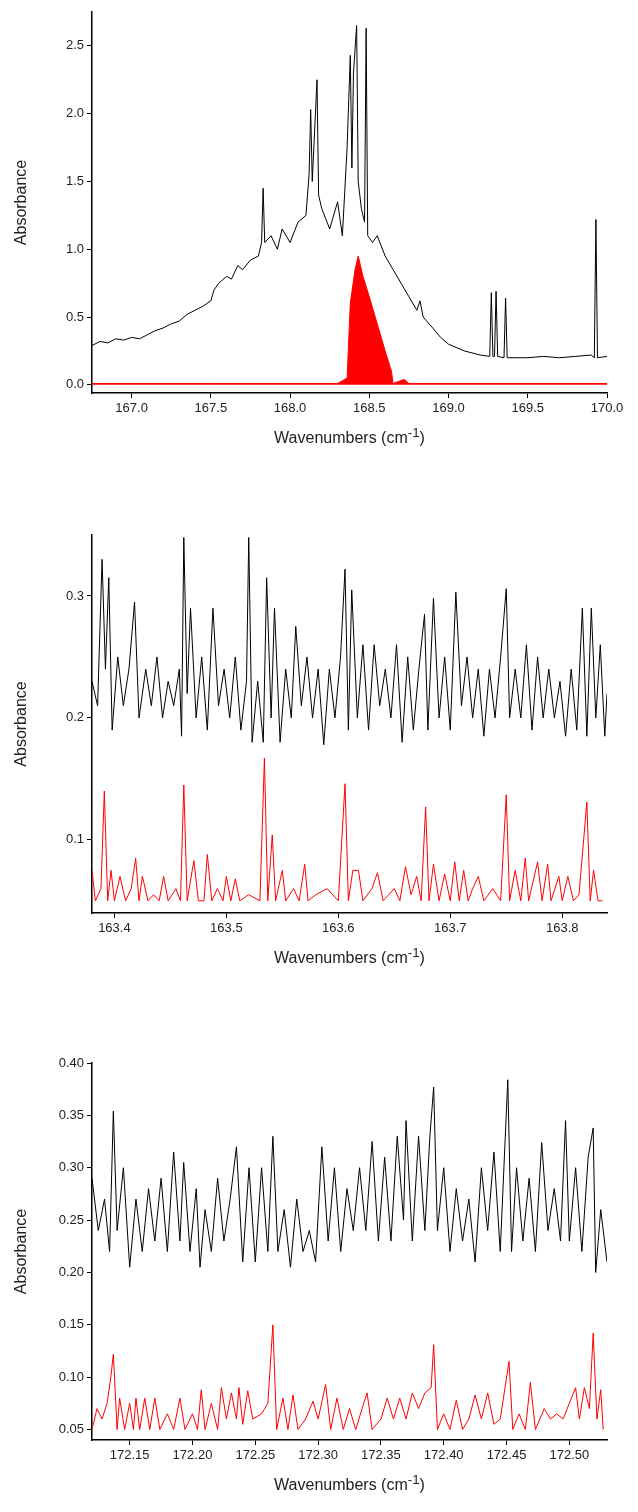 Image resolution: width=638 pixels, height=1512 pixels. What do you see at coordinates (192, 1455) in the screenshot?
I see `x-tick-label: 172.20` at bounding box center [192, 1455].